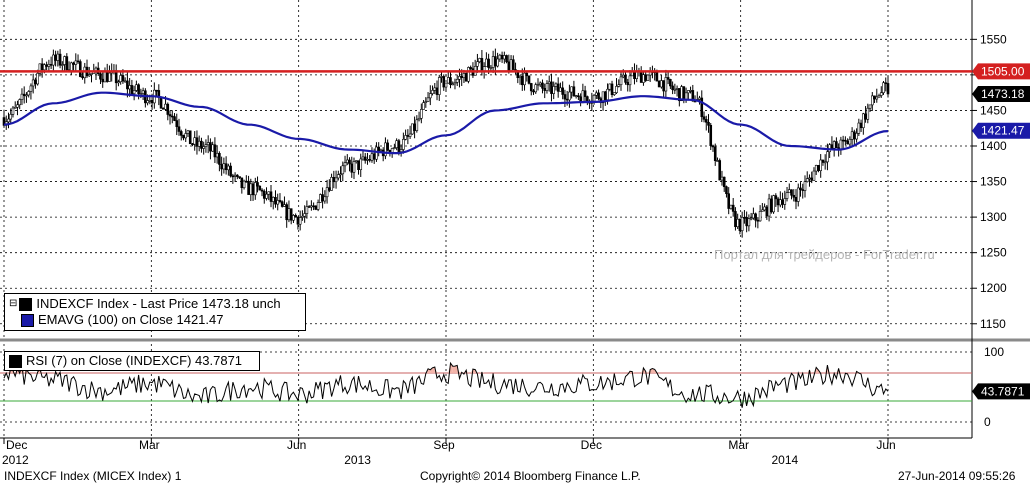  Describe the element at coordinates (591, 445) in the screenshot. I see `x-month-label-4: Dec` at that location.